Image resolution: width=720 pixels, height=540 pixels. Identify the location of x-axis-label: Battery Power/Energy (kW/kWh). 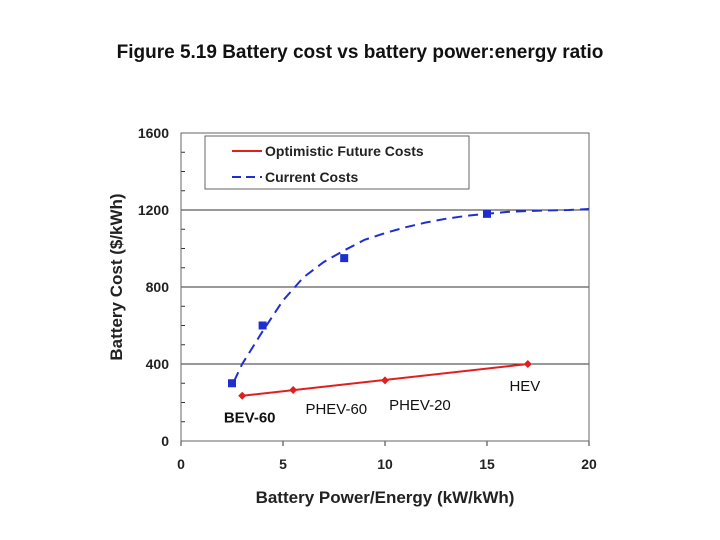
(385, 497).